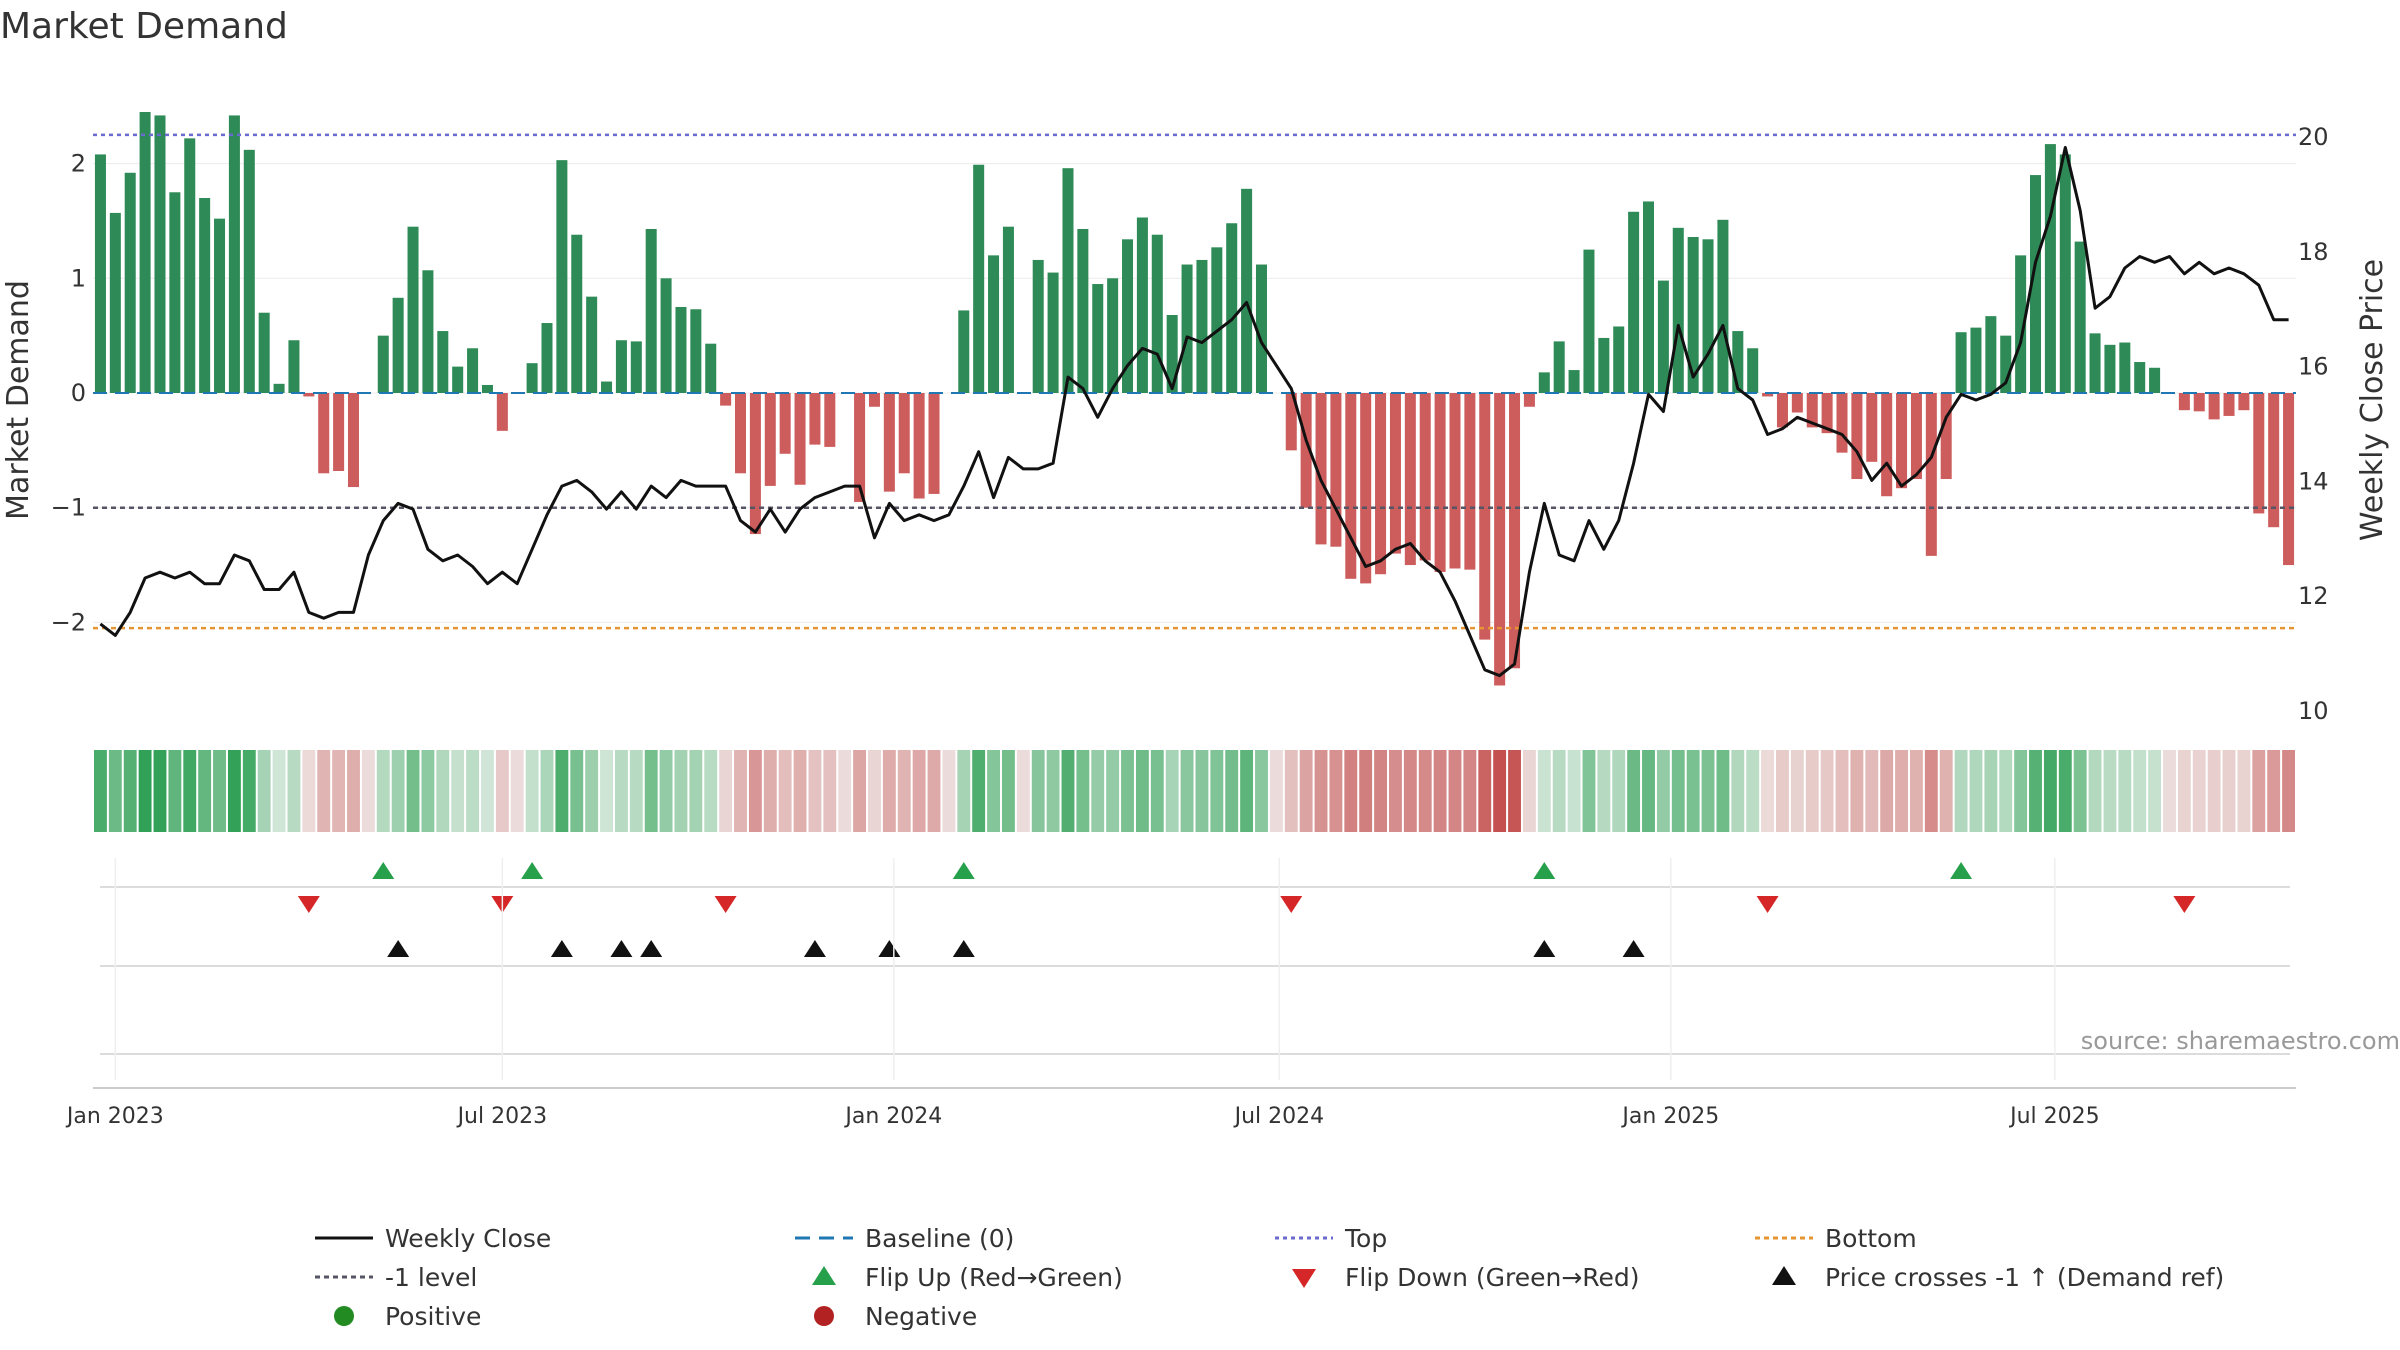 This screenshot has width=2400, height=1350. Describe the element at coordinates (1836, 1238) in the screenshot. I see `legend-item-bottom: Bottom` at that location.